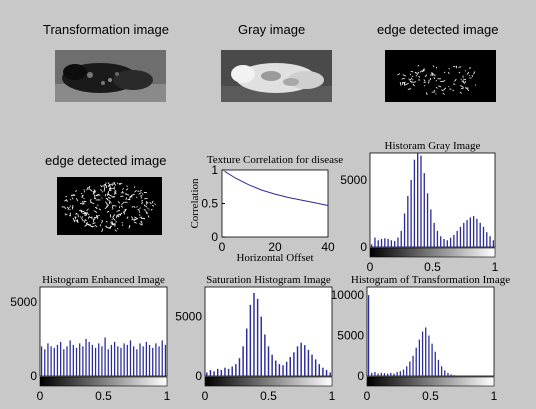 Image resolution: width=536 pixels, height=409 pixels. What do you see at coordinates (214, 170) in the screenshot?
I see `y-tick-label: 1` at bounding box center [214, 170].